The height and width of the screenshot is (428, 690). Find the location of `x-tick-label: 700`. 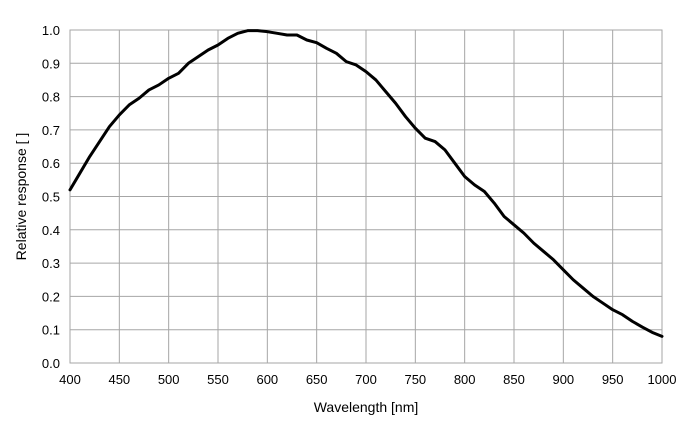

x-tick-label: 700 is located at coordinates (366, 379).